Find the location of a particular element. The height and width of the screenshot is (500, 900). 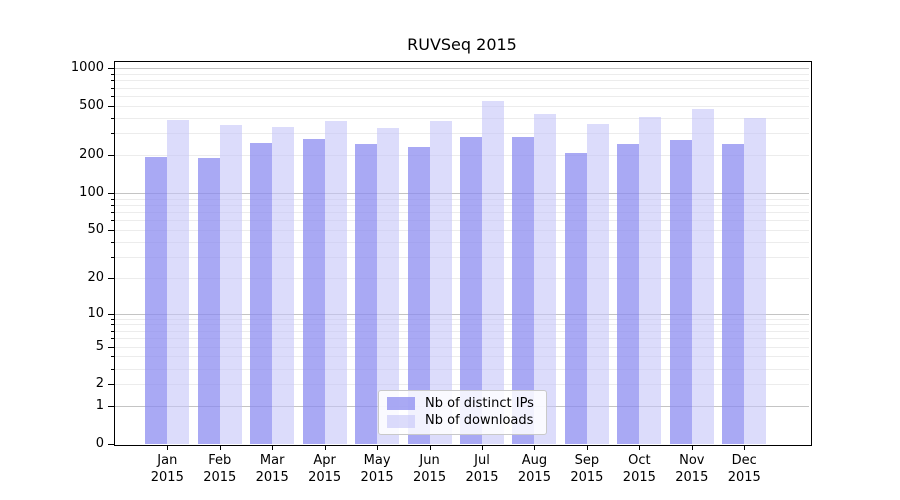

bar-distinct-ips-aug is located at coordinates (523, 290).